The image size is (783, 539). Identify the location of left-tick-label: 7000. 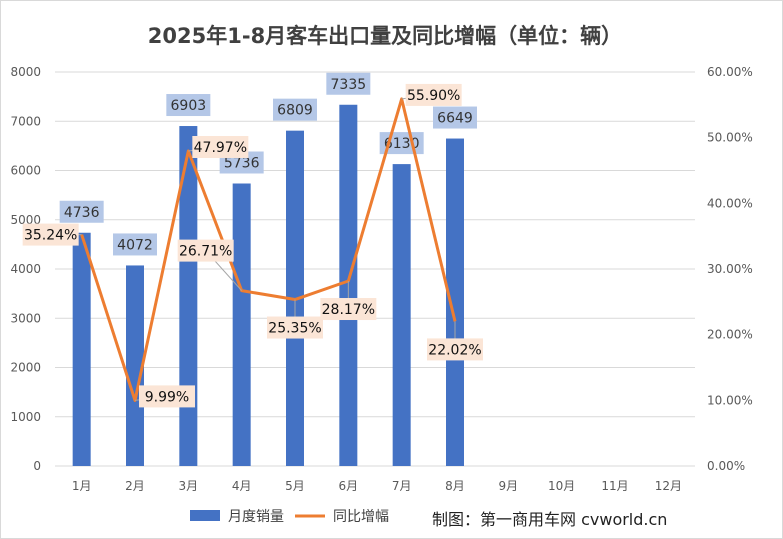
(25, 121).